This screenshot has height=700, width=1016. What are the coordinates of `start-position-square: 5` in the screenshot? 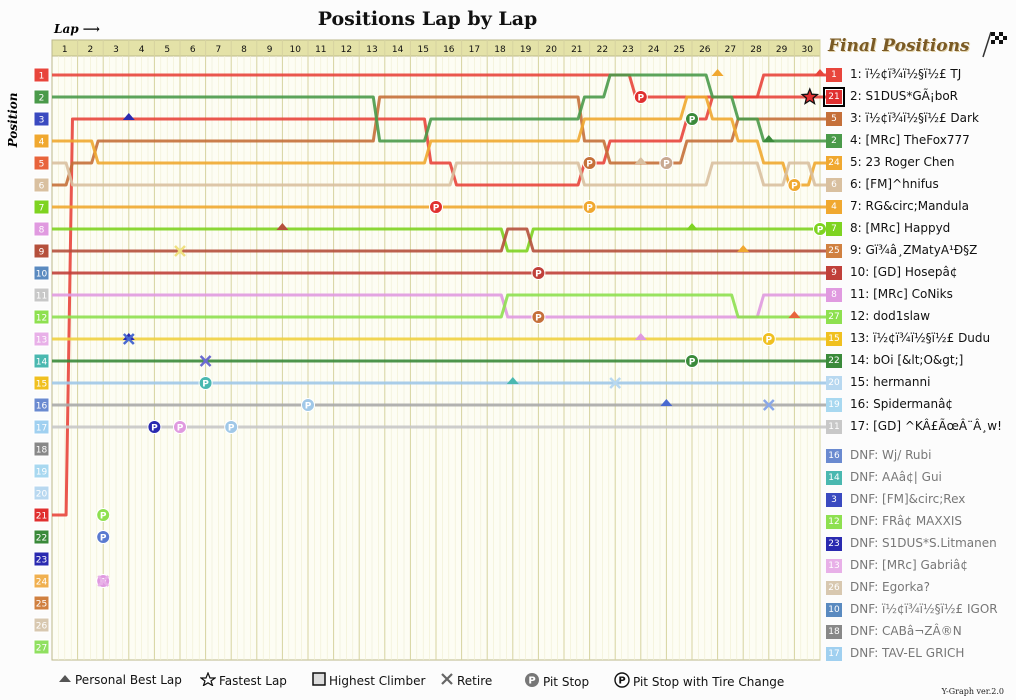 It's located at (834, 119).